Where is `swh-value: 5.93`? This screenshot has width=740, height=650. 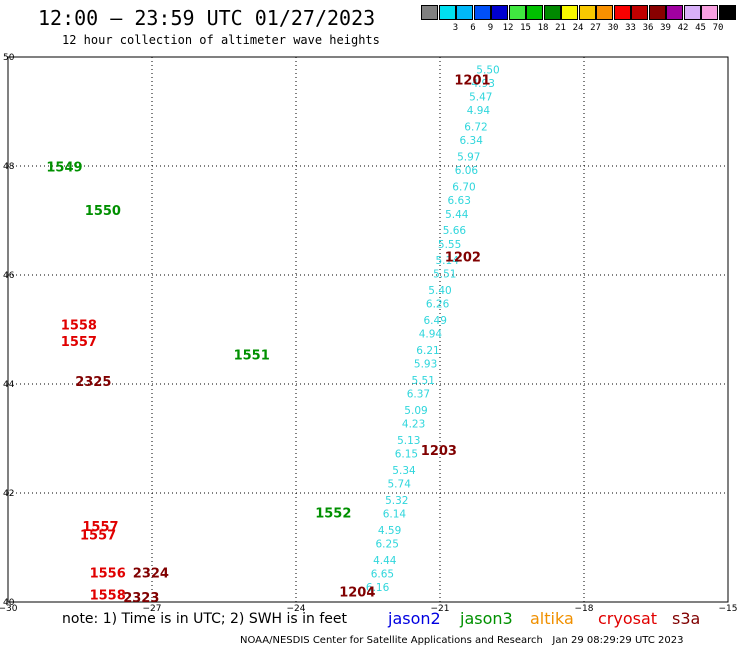
swh-value: 5.93 is located at coordinates (425, 365).